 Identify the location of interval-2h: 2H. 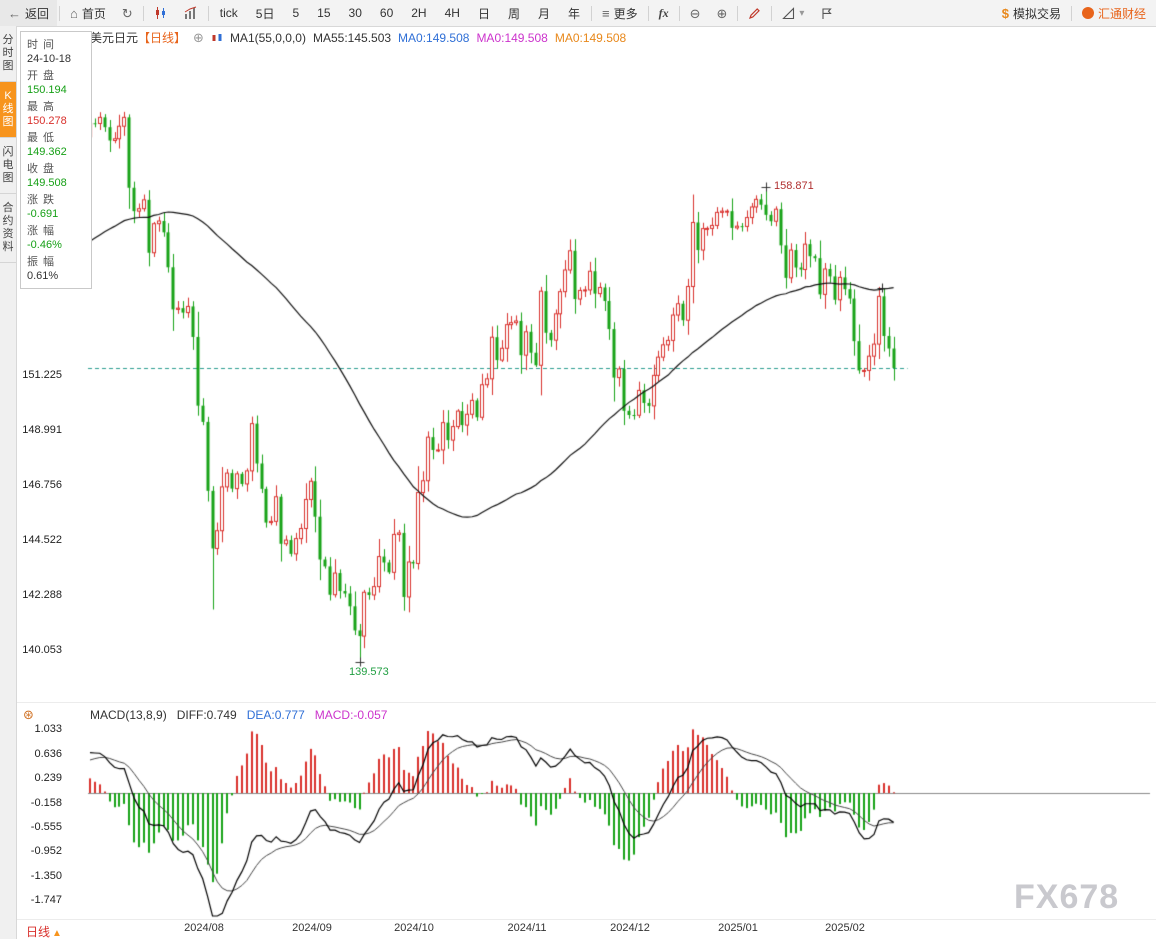
(418, 13).